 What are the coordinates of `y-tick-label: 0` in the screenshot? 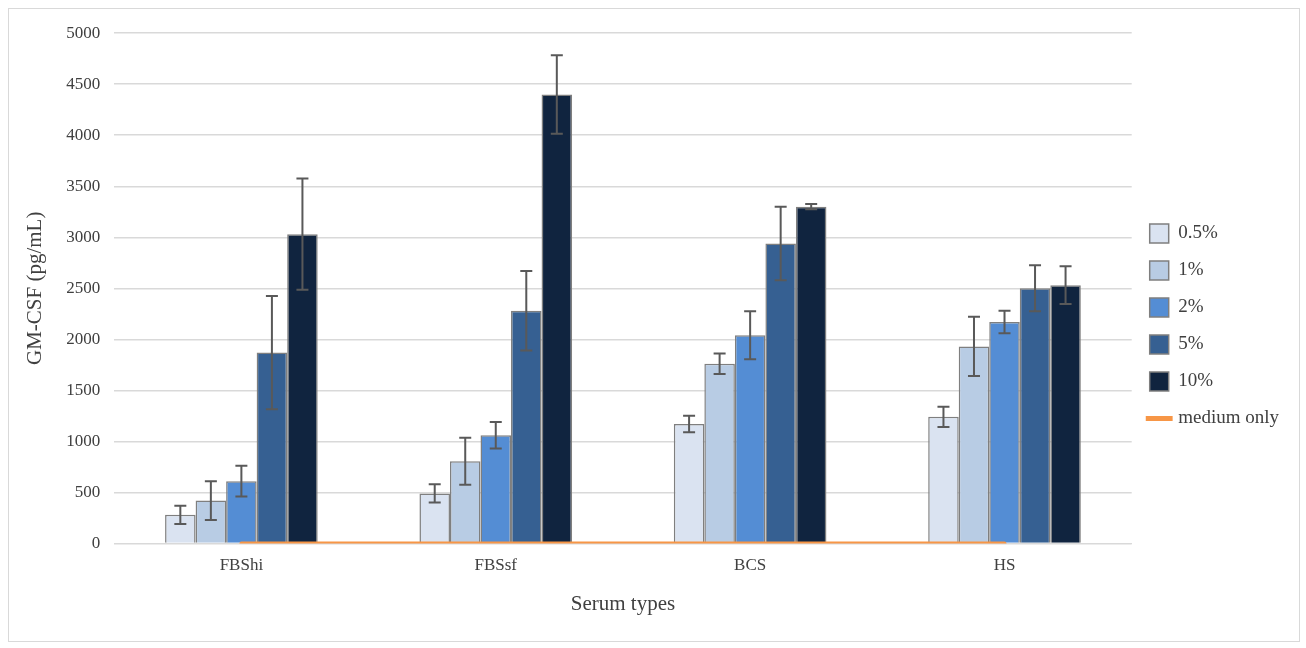 It's located at (96, 542).